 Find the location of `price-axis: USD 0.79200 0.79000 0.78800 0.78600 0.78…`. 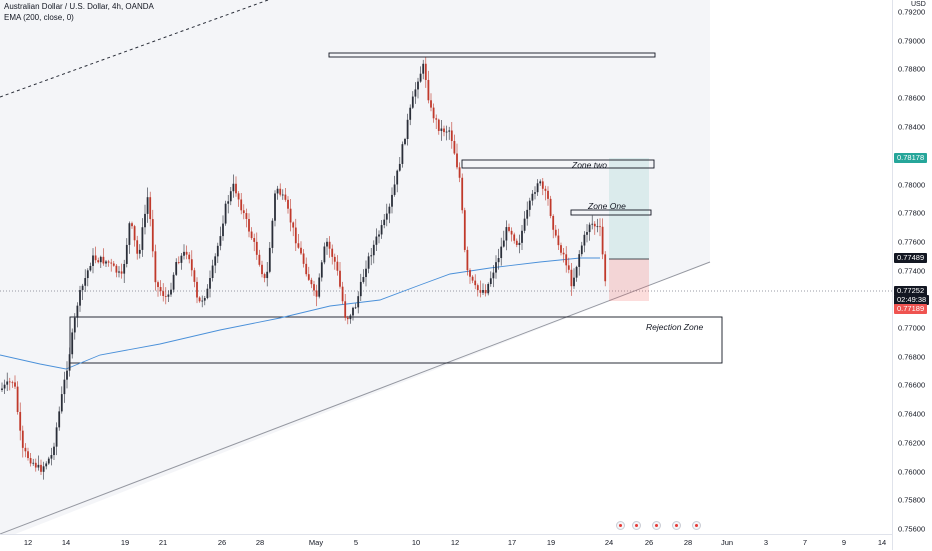

price-axis: USD 0.79200 0.79000 0.78800 0.78600 0.78… is located at coordinates (912, 275).